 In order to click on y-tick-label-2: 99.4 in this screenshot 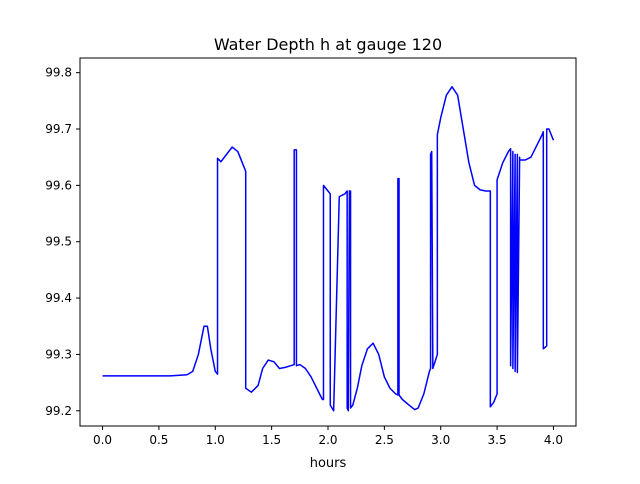, I will do `click(58, 298)`.